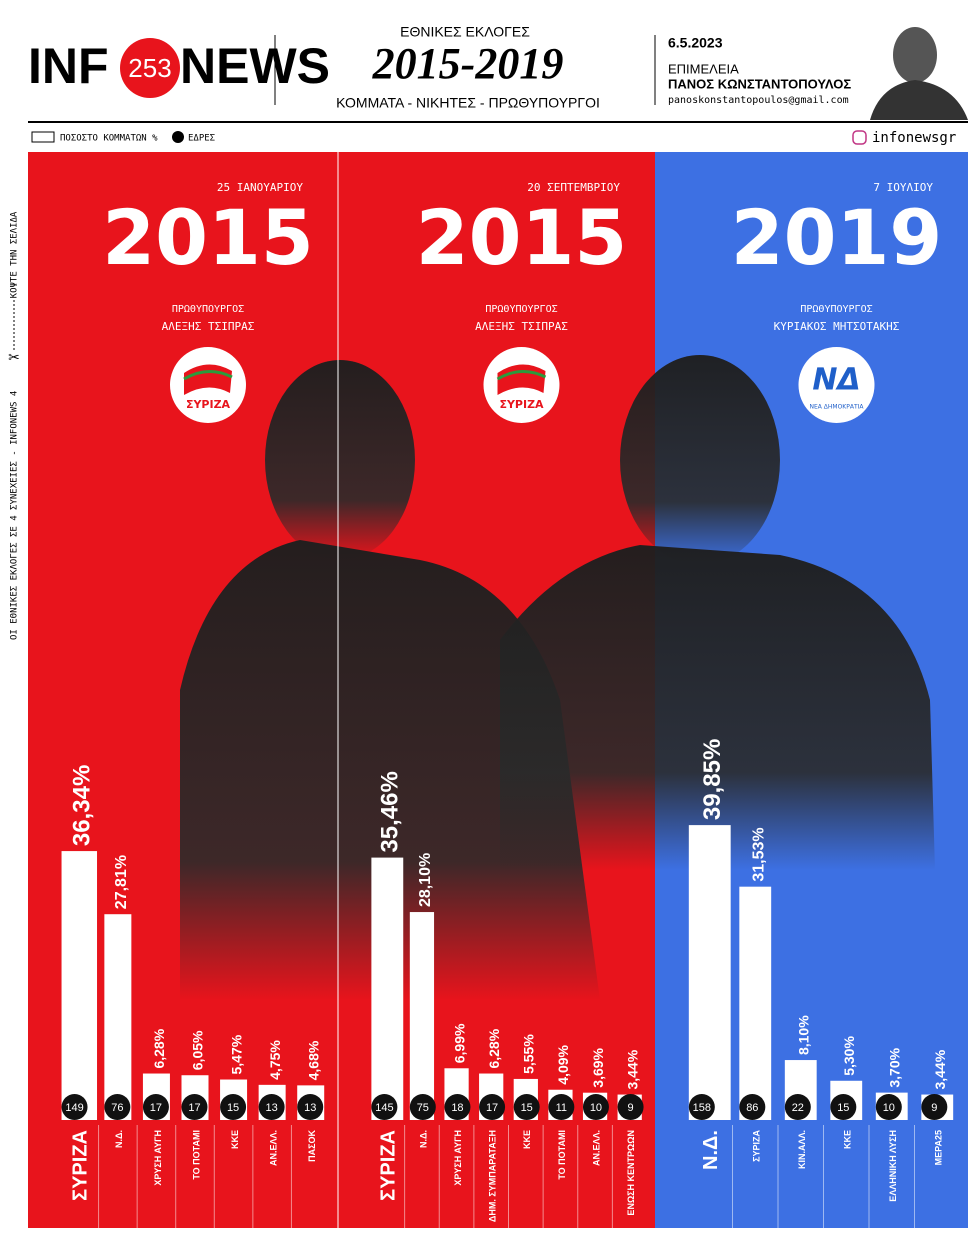  I want to click on party-logo-sub: ΝΕΑ ΔΗΜΟΚΡΑΤΙΑ, so click(836, 407).